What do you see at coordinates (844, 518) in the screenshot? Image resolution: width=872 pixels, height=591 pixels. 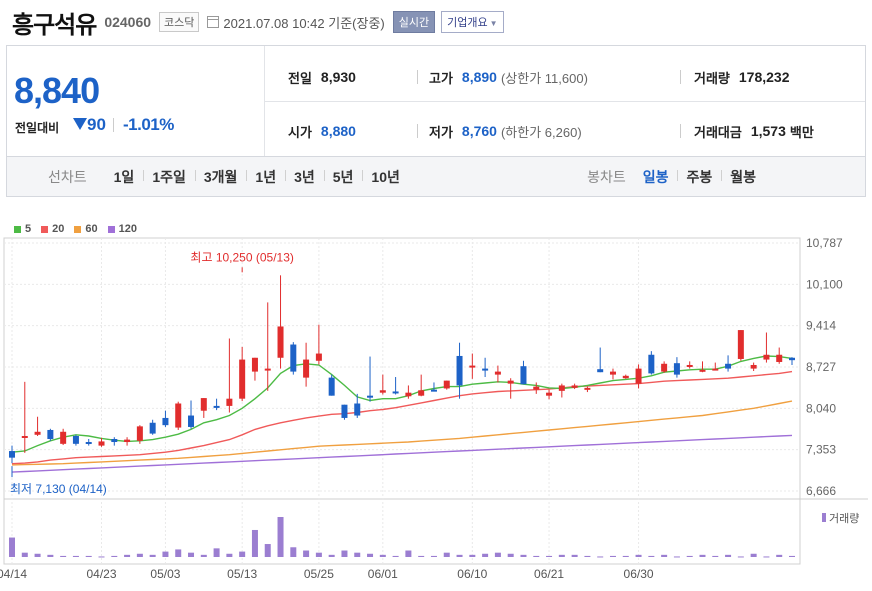 I see `volume-legend: 거래량` at bounding box center [844, 518].